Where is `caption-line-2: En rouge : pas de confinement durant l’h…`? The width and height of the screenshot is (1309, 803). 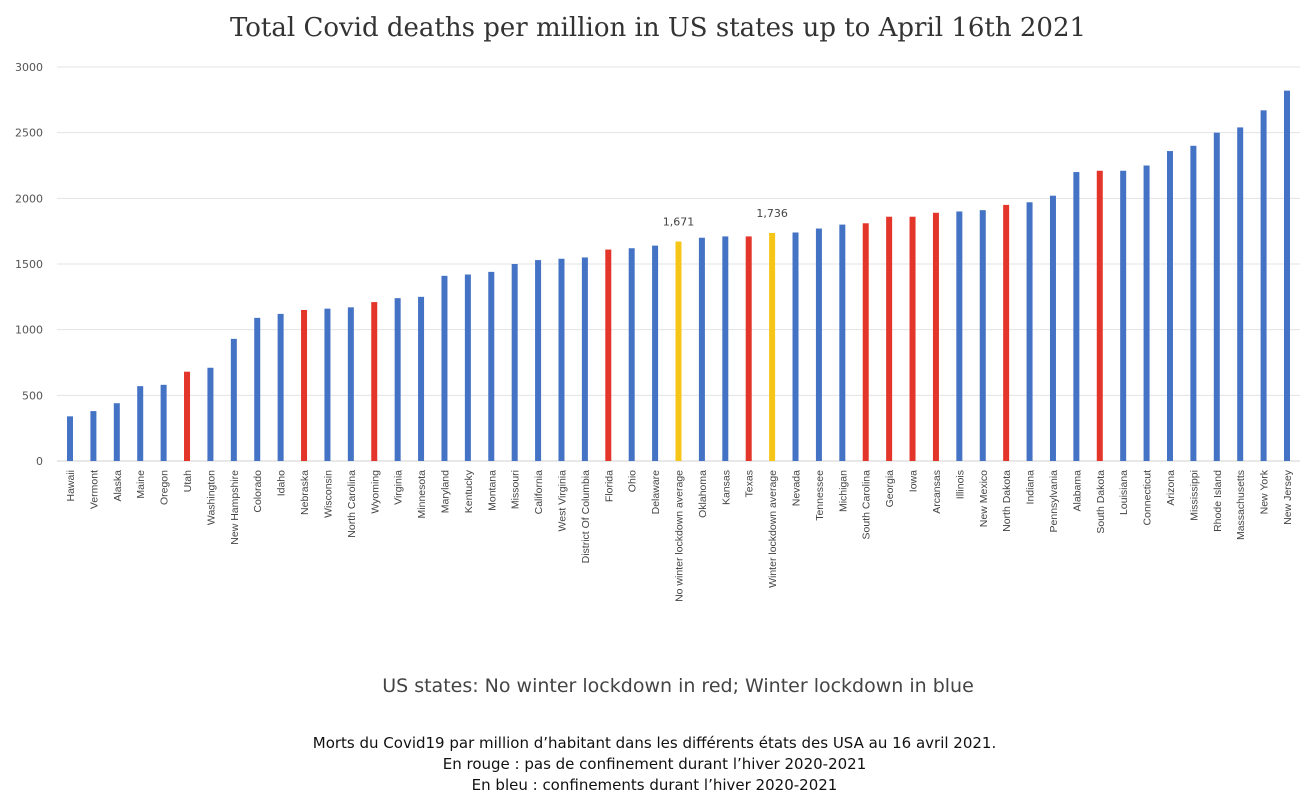 caption-line-2: En rouge : pas de confinement durant l’h… is located at coordinates (654, 764).